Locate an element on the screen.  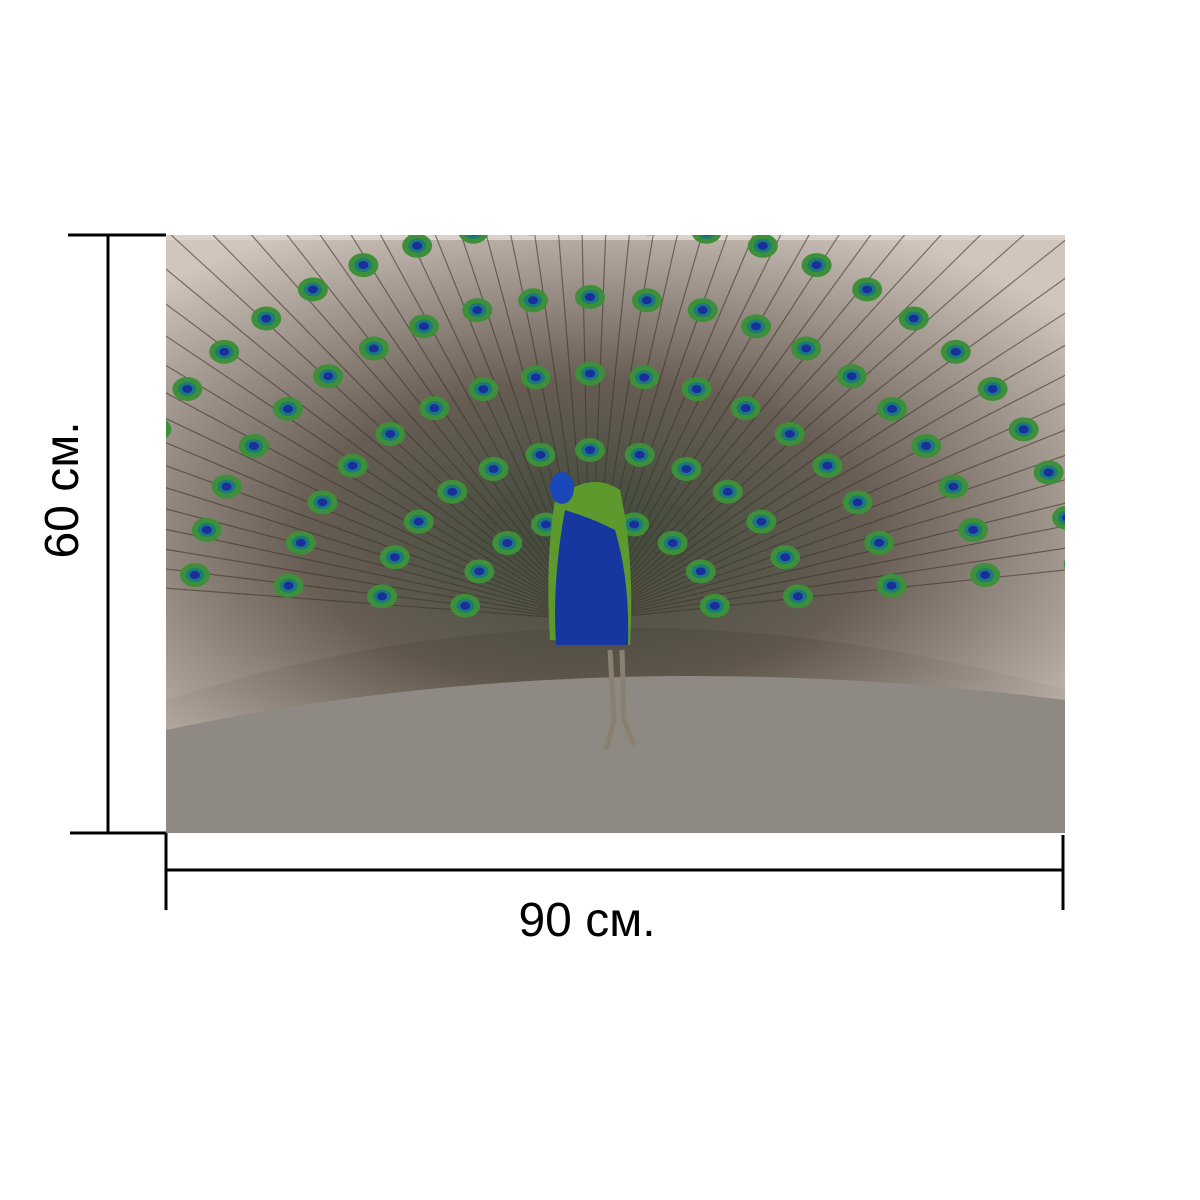
head is located at coordinates (562, 488).